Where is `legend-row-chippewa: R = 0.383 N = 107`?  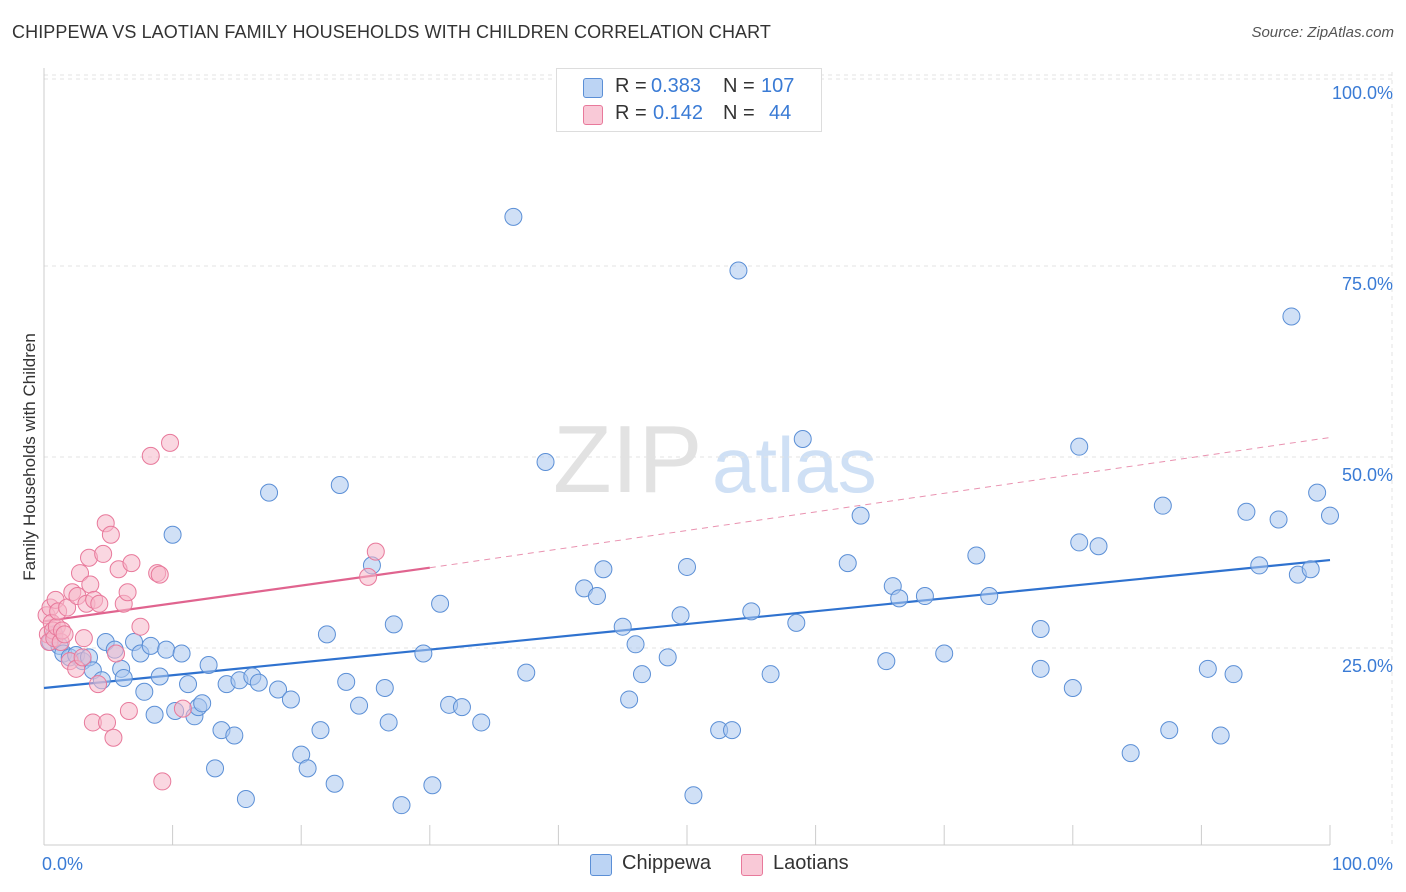
legend-row-chippewa: R = 0.383 N = 107 is located at coordinates (689, 87).